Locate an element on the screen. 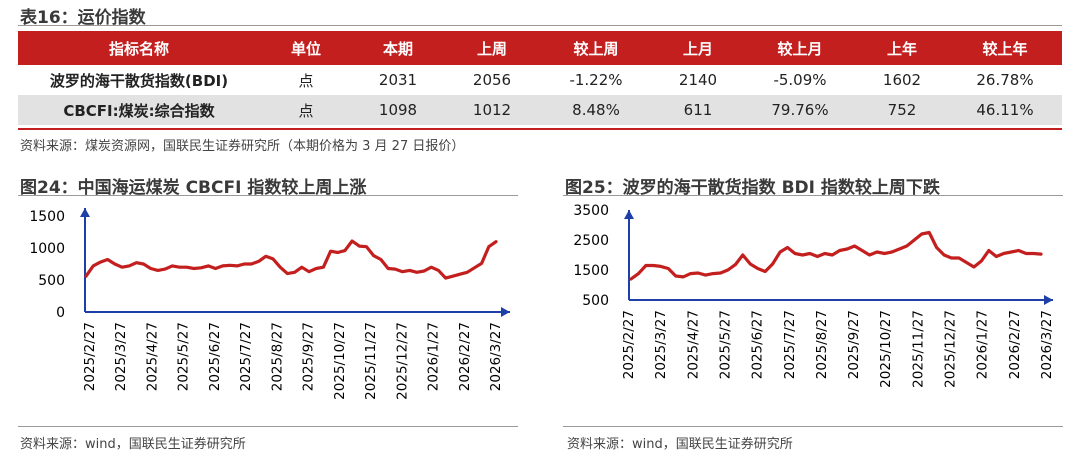  table-bottom-rule is located at coordinates (540, 129).